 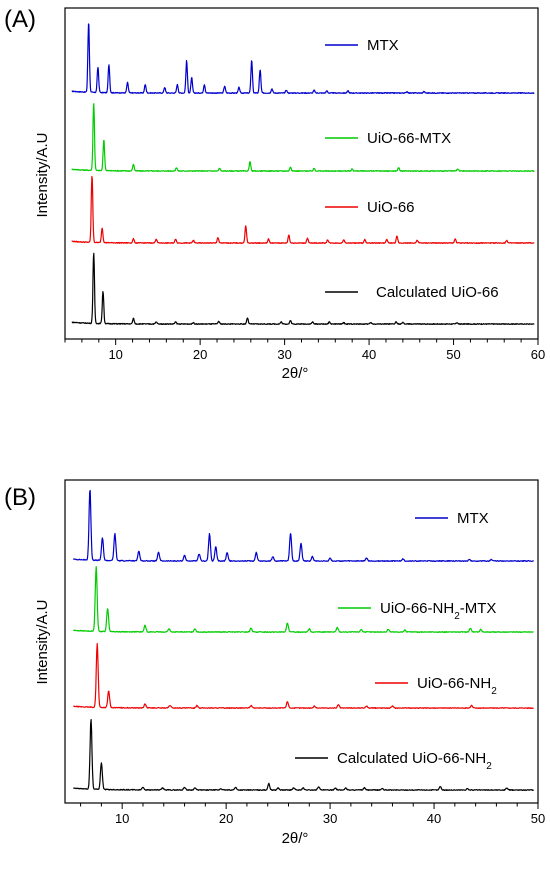 What do you see at coordinates (391, 207) in the screenshot?
I see `panel-a-legend-uio66-label: UiO-66` at bounding box center [391, 207].